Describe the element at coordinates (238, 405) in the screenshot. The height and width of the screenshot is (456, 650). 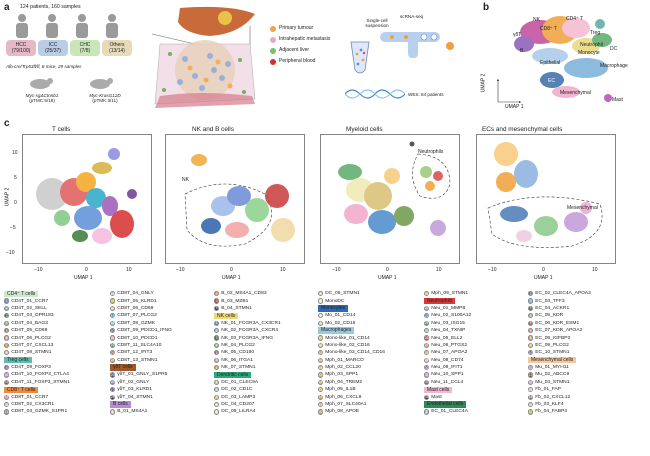
I see `legend-item-label: DC_04_CD207` at that location.